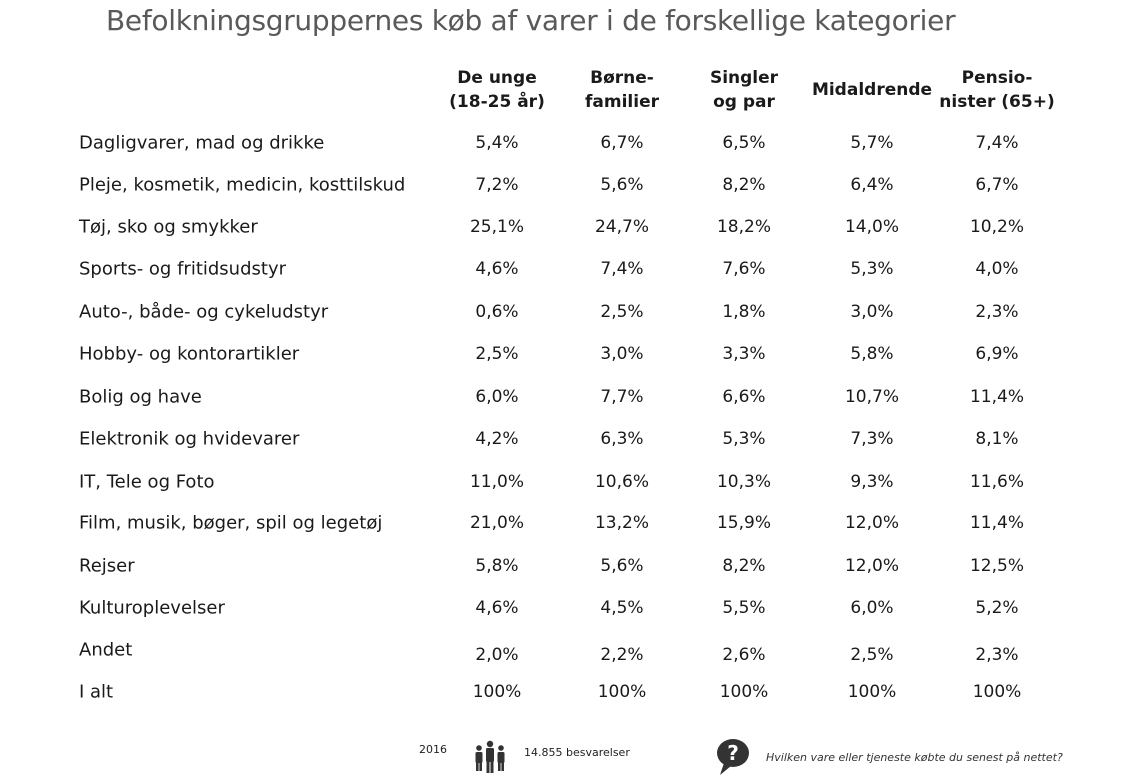  Describe the element at coordinates (577, 752) in the screenshot. I see `respondents-count: 14.855 besvarelser` at that location.